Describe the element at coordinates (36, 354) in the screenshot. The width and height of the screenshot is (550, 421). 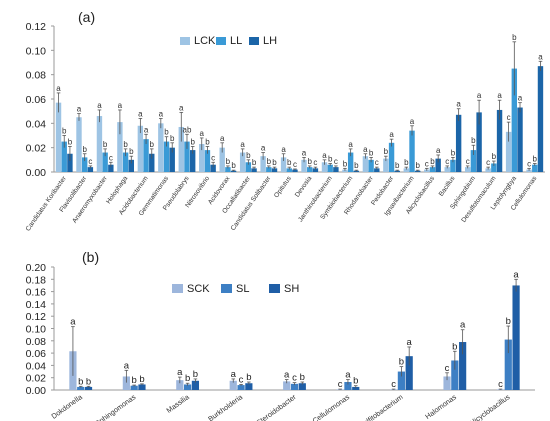
I see `y-tick-label: 0.06` at that location.